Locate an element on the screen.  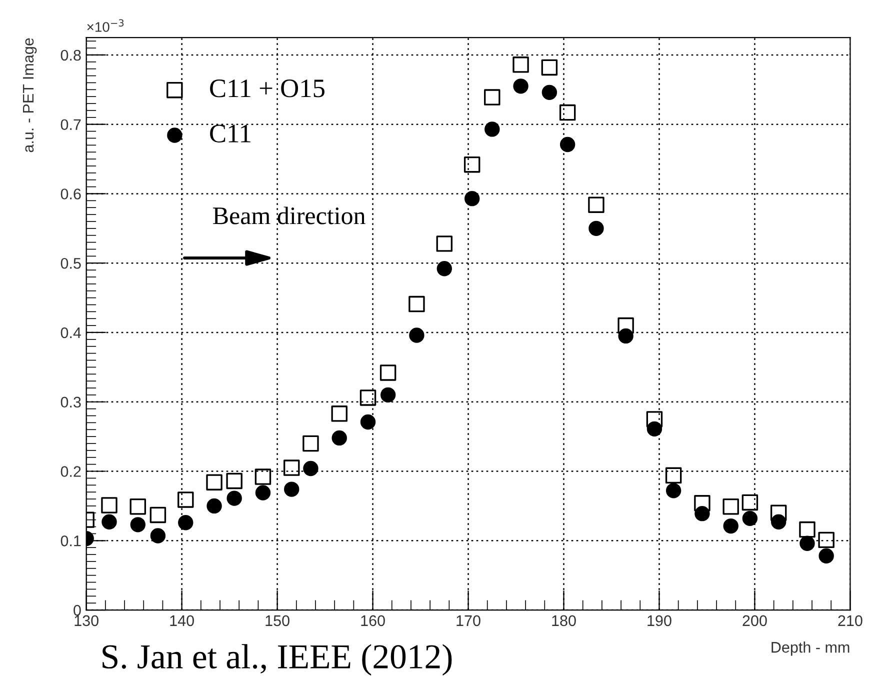
x-tick-label: 180 is located at coordinates (564, 620).